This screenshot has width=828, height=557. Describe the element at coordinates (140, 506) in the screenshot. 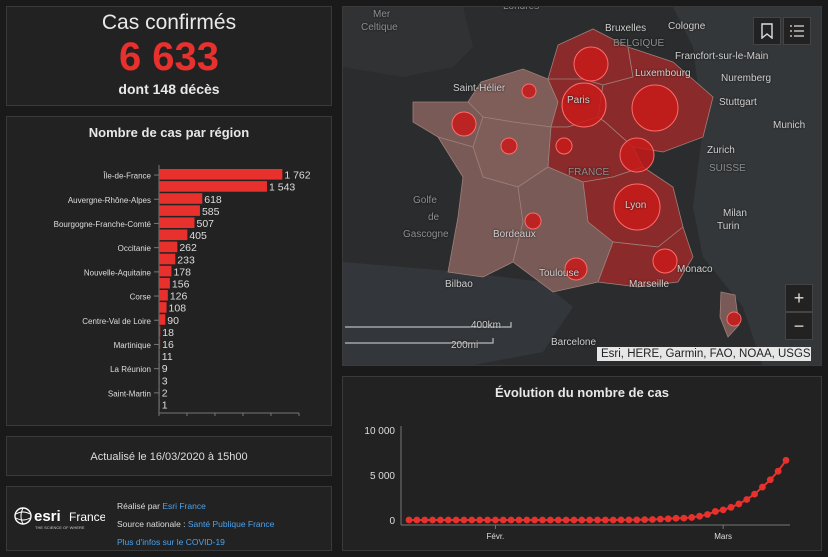

I see `made-by-prefix: Réalisé par` at that location.